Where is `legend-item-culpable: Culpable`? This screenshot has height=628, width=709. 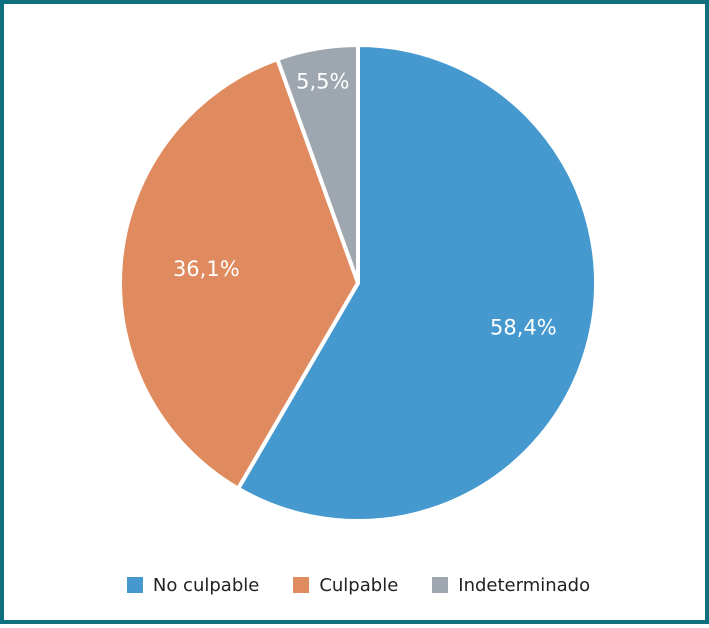 legend-item-culpable: Culpable is located at coordinates (345, 585).